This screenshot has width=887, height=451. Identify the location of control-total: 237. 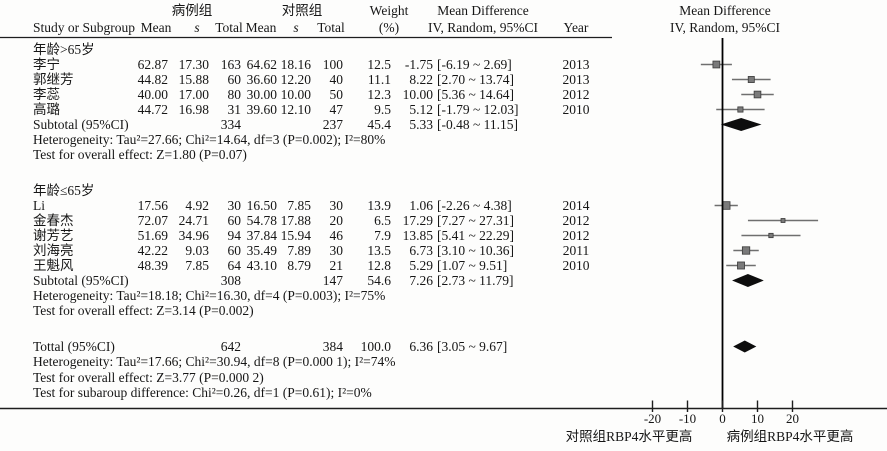
(332, 124).